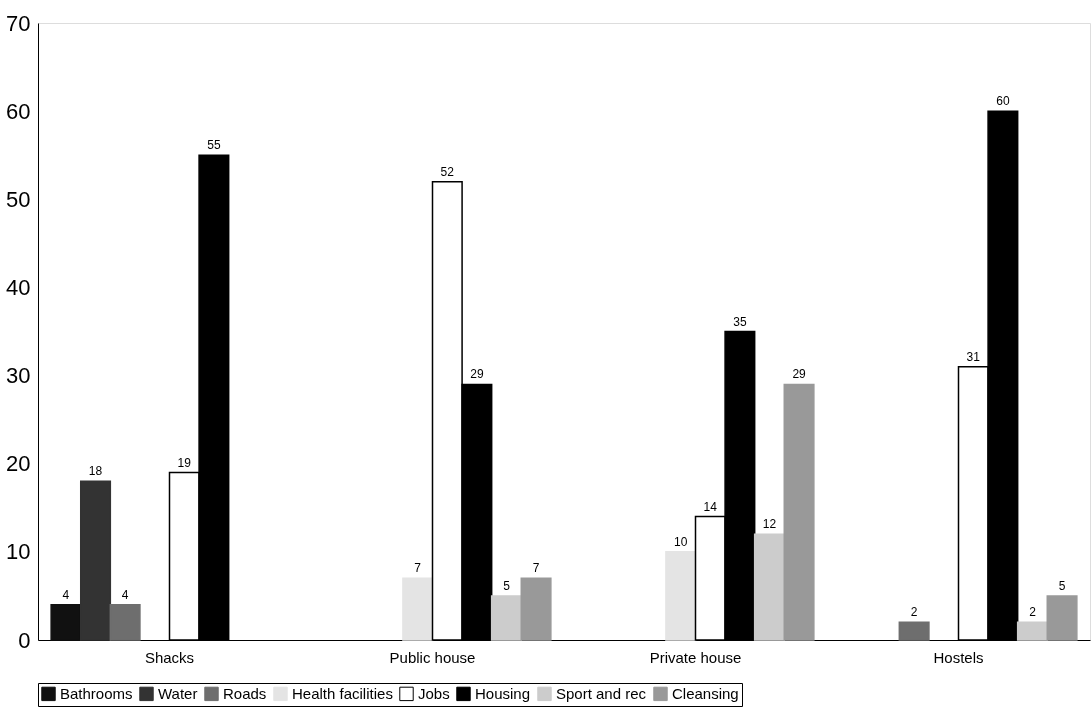 The height and width of the screenshot is (712, 1092). What do you see at coordinates (681, 541) in the screenshot?
I see `data-label: 10` at bounding box center [681, 541].